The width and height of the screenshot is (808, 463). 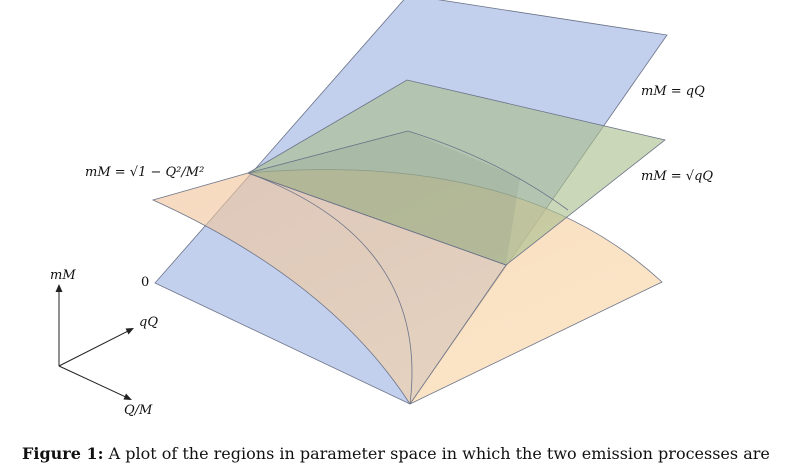 What do you see at coordinates (330, 288) in the screenshot?
I see `intersection-curve-left` at bounding box center [330, 288].